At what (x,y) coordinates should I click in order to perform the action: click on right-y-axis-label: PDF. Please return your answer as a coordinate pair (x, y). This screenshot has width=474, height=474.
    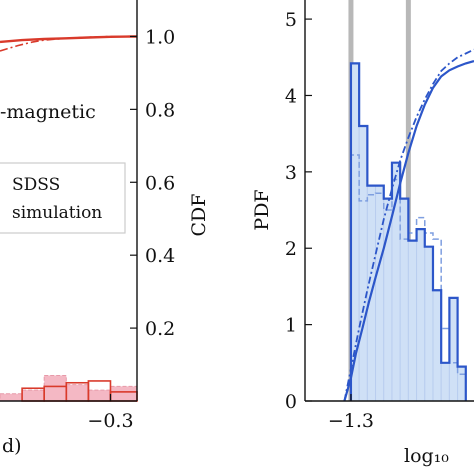
    Looking at the image, I should click on (262, 209).